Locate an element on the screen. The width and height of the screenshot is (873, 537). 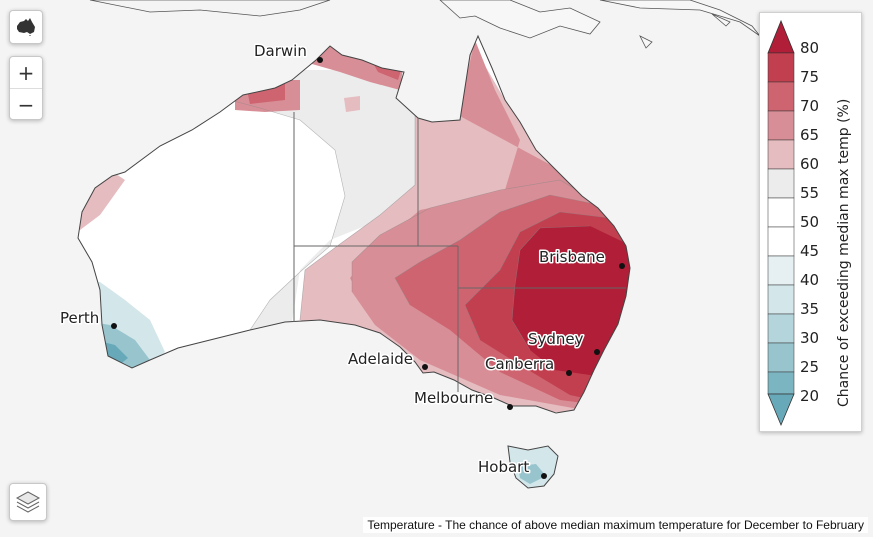
city-label-adelaide: Adelaide is located at coordinates (380, 359).